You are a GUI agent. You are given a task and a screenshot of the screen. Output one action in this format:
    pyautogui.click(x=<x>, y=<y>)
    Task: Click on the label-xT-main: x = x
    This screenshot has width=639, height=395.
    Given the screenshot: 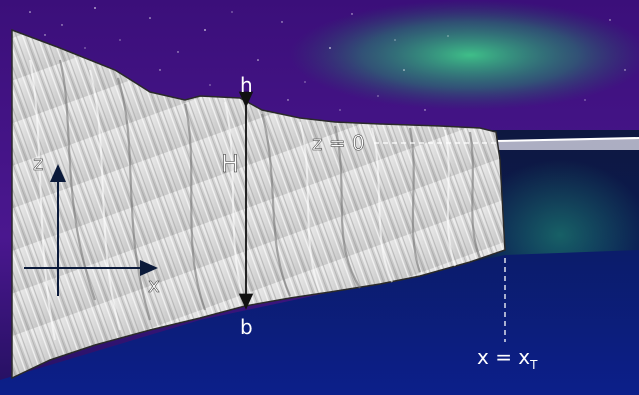 What is the action you would take?
    pyautogui.click(x=503, y=357)
    